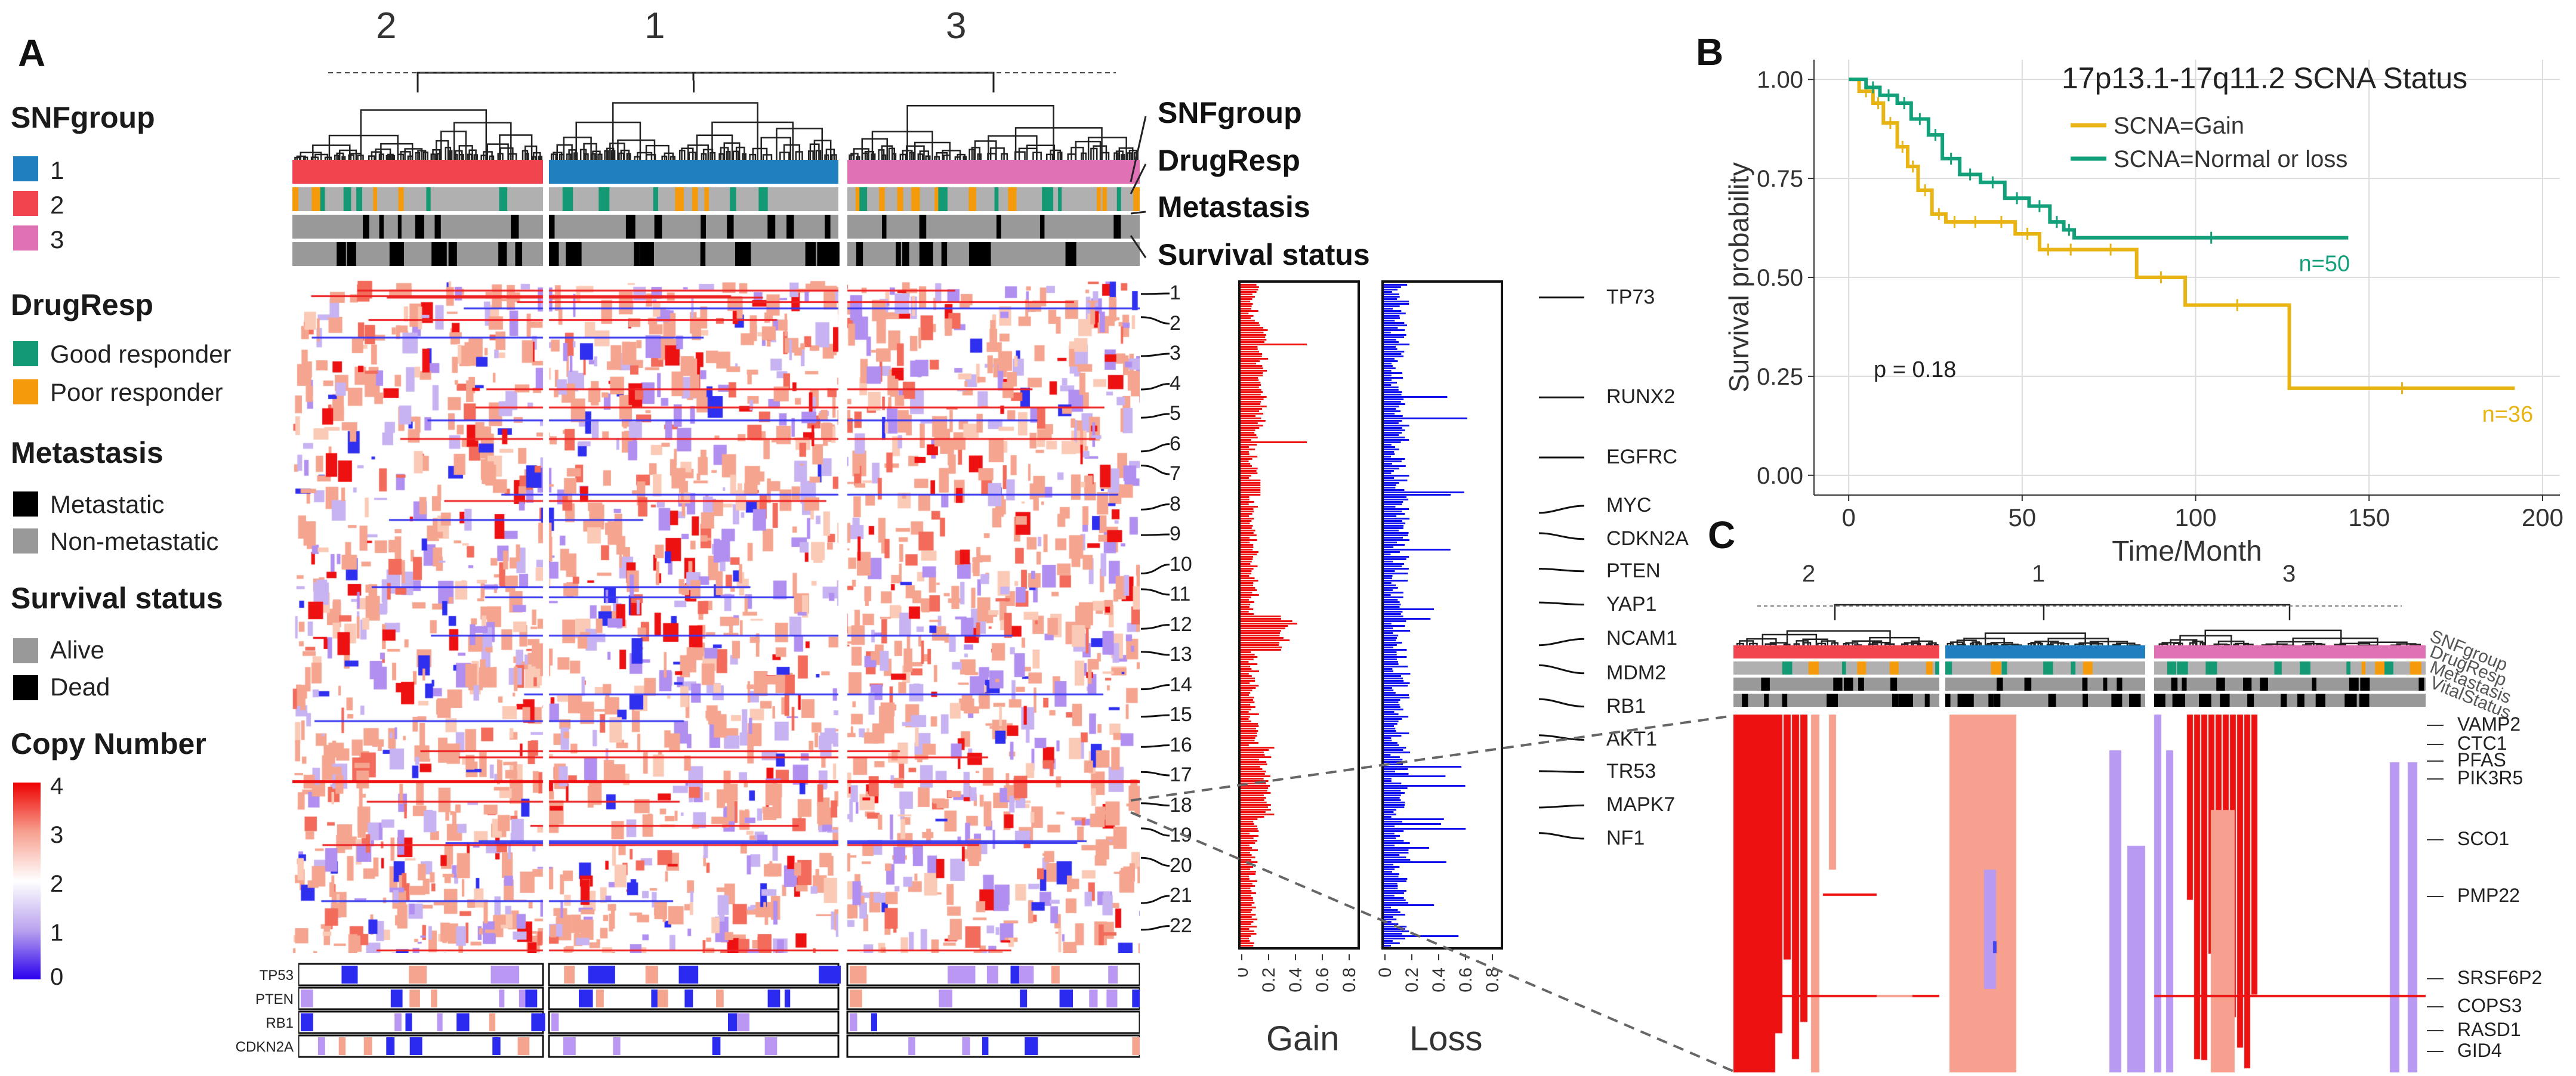 This screenshot has height=1076, width=2576. Describe the element at coordinates (1848, 517) in the screenshot. I see `x-tick-label: 0` at that location.